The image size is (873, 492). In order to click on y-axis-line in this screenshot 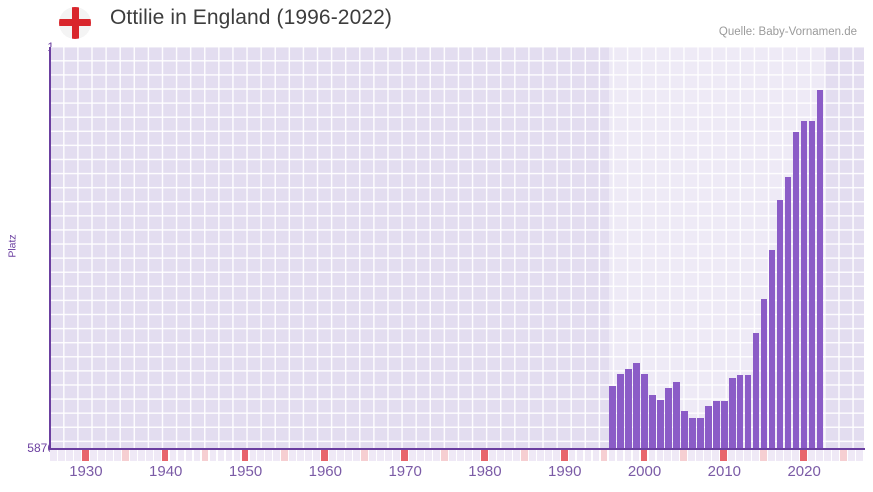, I will do `click(50, 248)`.